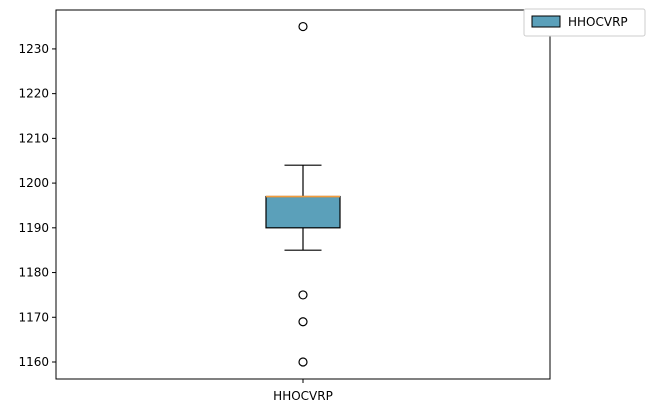 This screenshot has height=413, width=653. I want to click on legend: HHOCVRP, so click(584, 22).